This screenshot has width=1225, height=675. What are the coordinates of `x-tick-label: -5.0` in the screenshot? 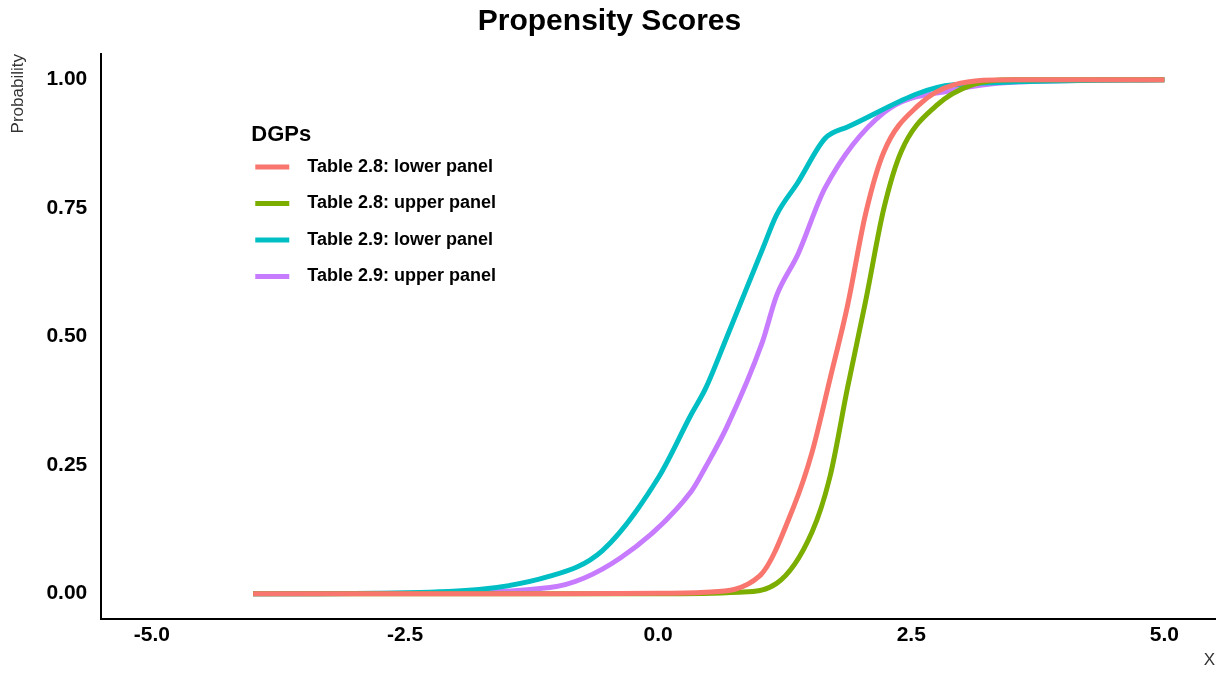 It's located at (151, 633).